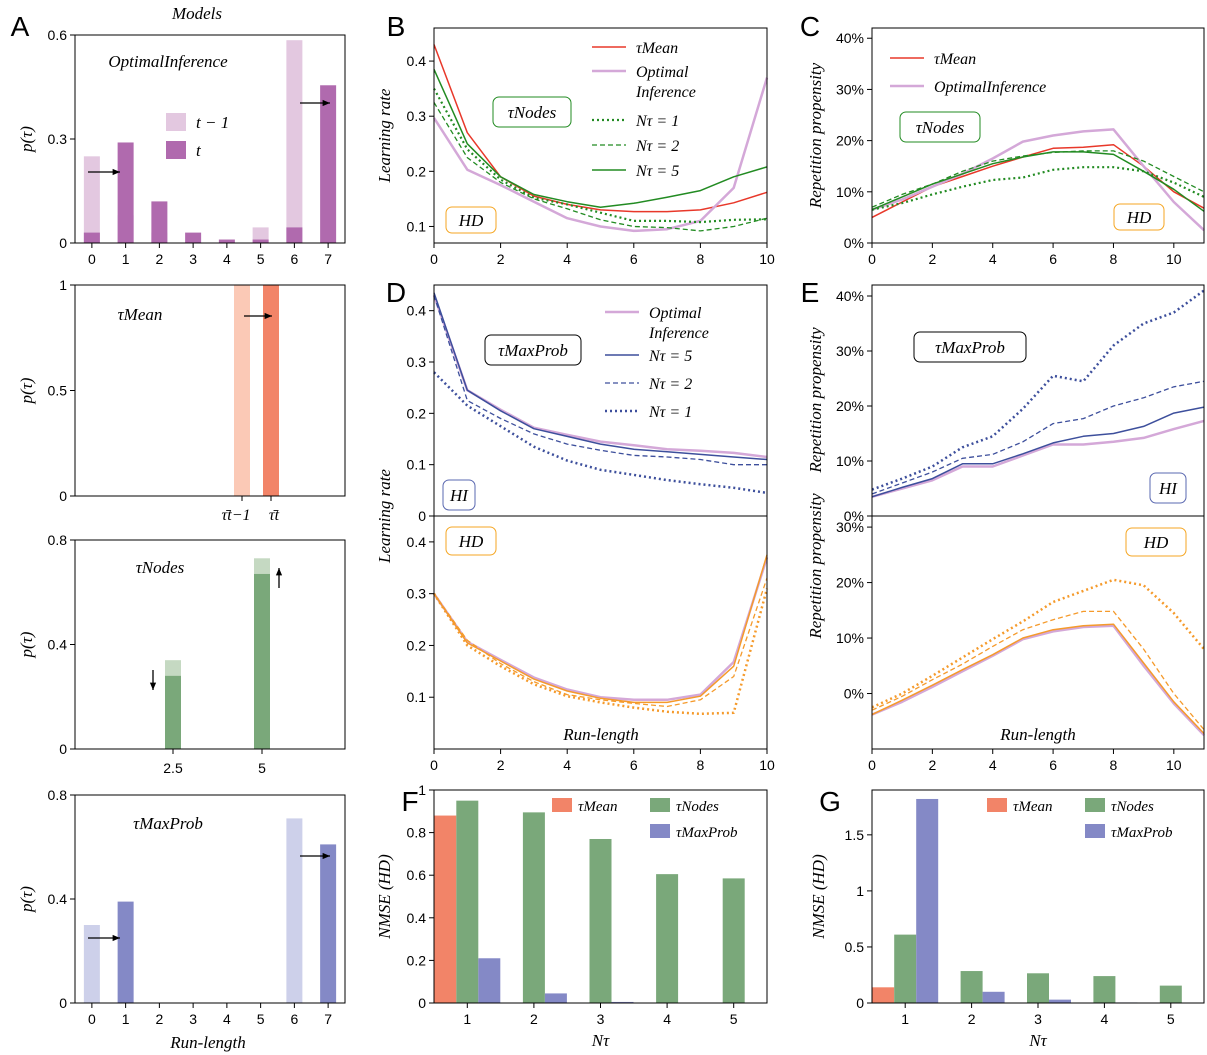 The width and height of the screenshot is (1207, 1055). Describe the element at coordinates (417, 226) in the screenshot. I see `y-tick-label: 0.1` at that location.